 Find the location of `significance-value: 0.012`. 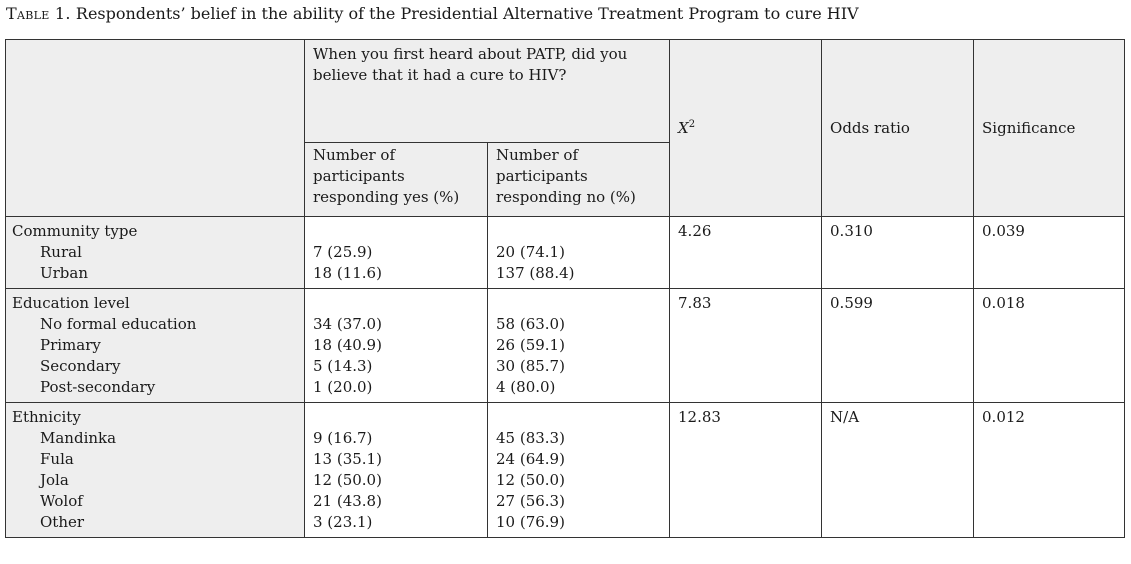

significance-value: 0.012 is located at coordinates (1049, 470).